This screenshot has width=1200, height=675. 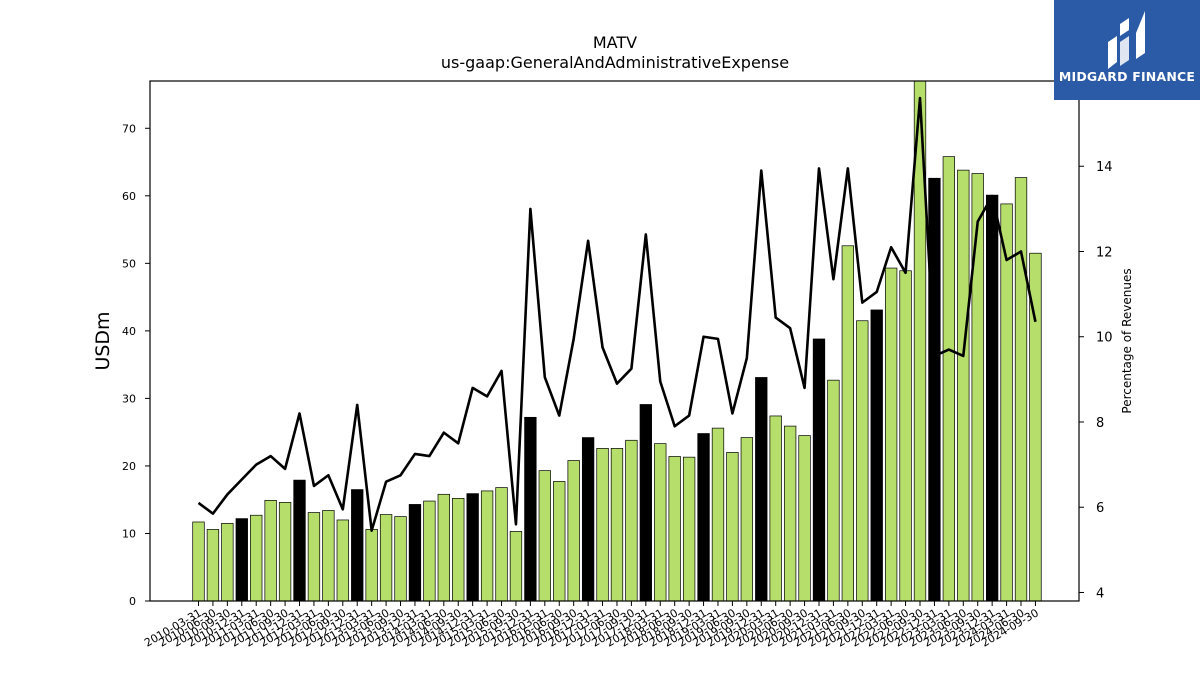 What do you see at coordinates (1100, 423) in the screenshot?
I see `y2-tick-label: 8` at bounding box center [1100, 423].